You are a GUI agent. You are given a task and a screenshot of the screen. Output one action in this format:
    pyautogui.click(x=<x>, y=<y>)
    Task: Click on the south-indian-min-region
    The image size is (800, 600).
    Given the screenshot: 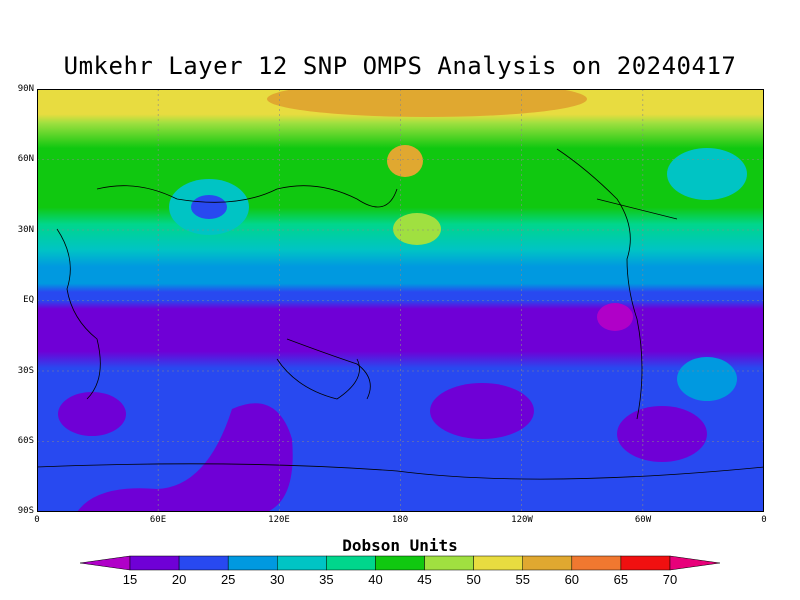 What is the action you would take?
    pyautogui.click(x=92, y=414)
    